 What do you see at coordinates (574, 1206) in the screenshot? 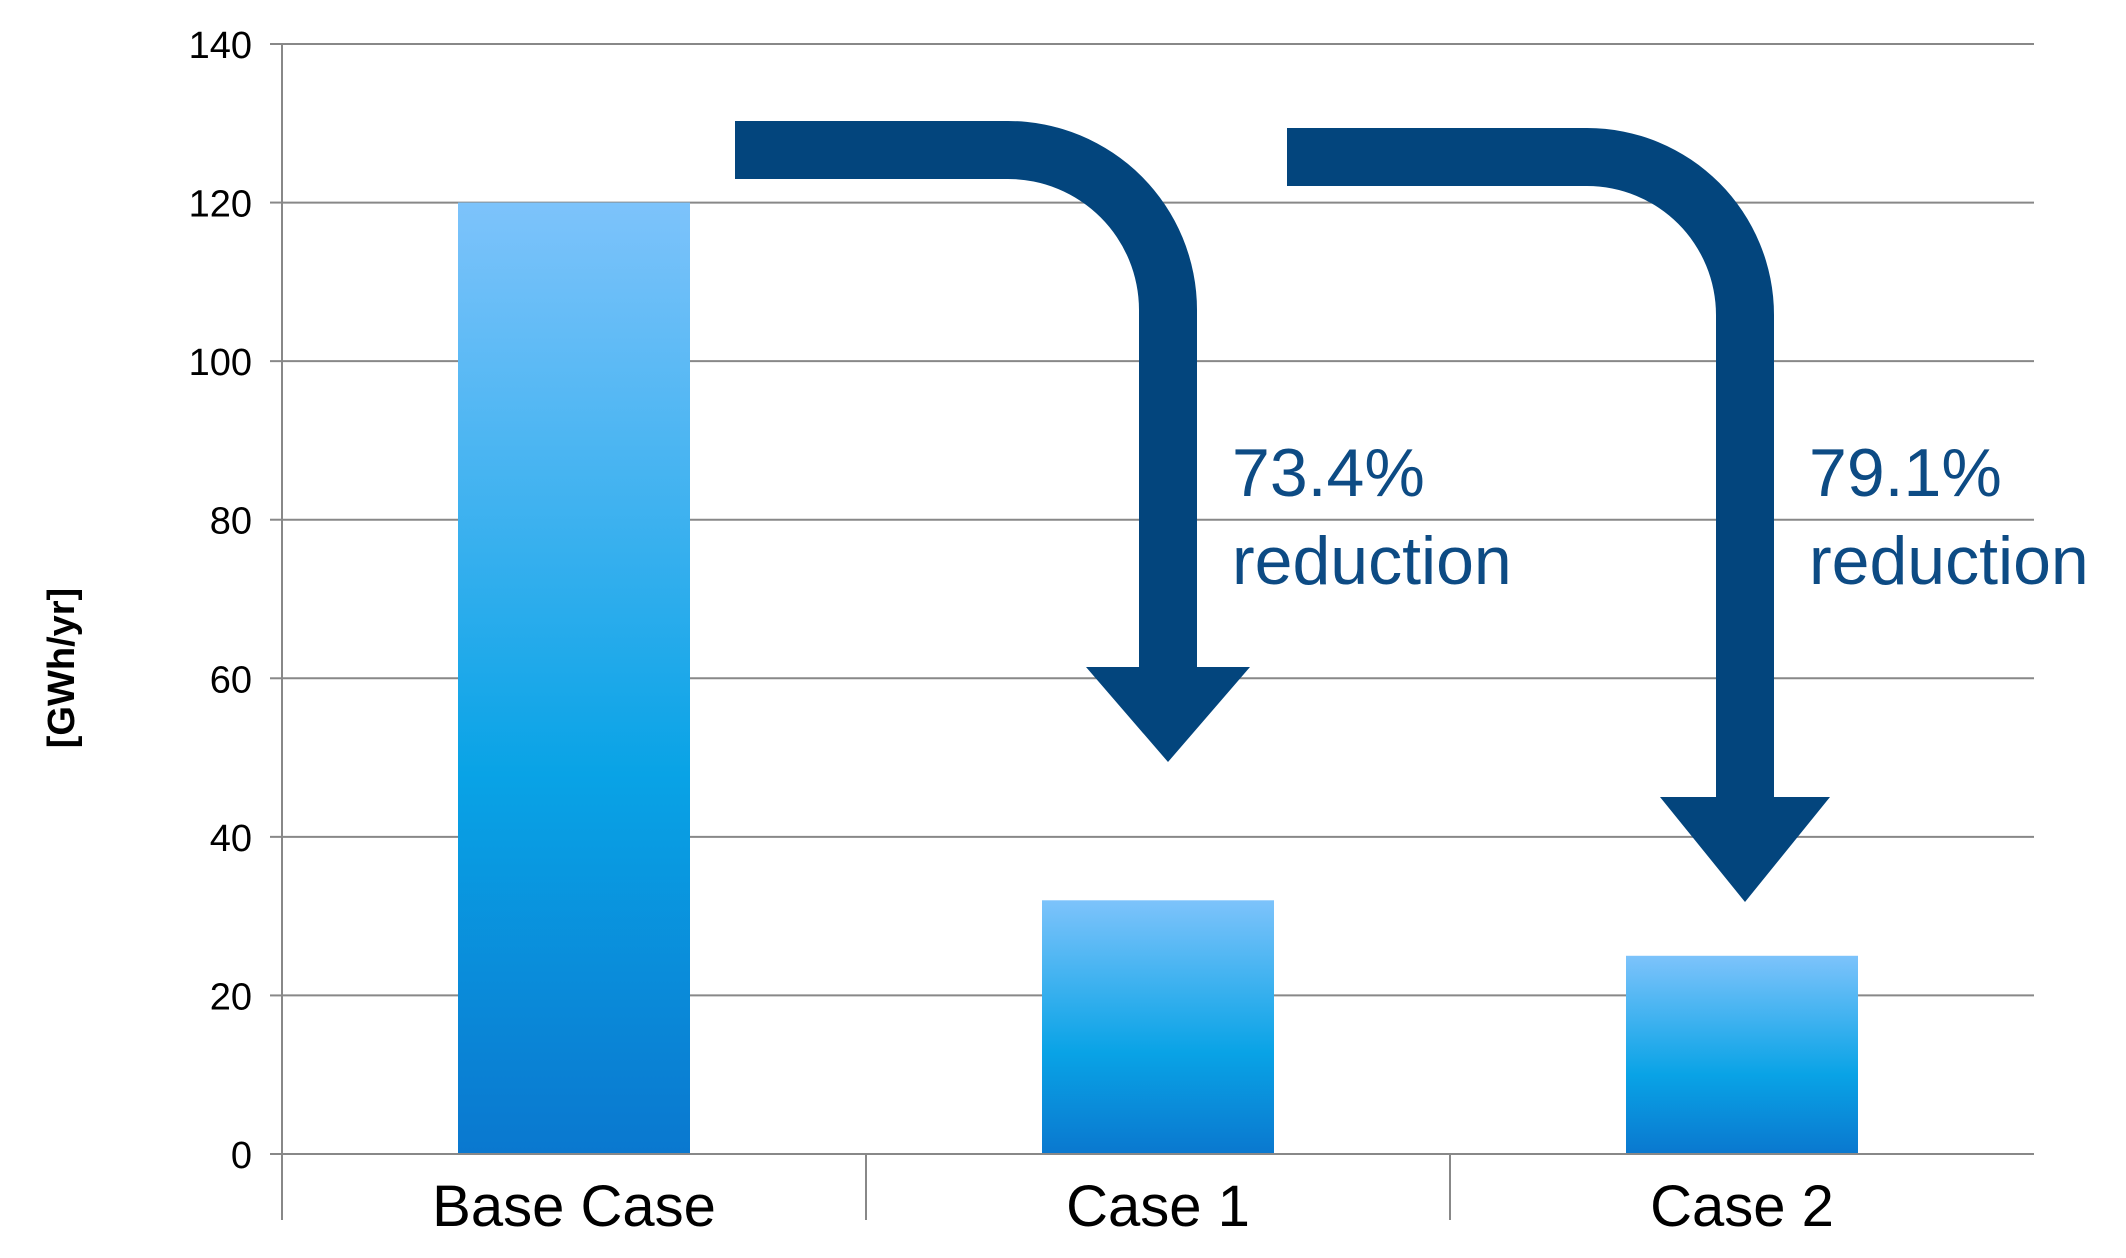
I see `x-tick-label: Base Case` at bounding box center [574, 1206].